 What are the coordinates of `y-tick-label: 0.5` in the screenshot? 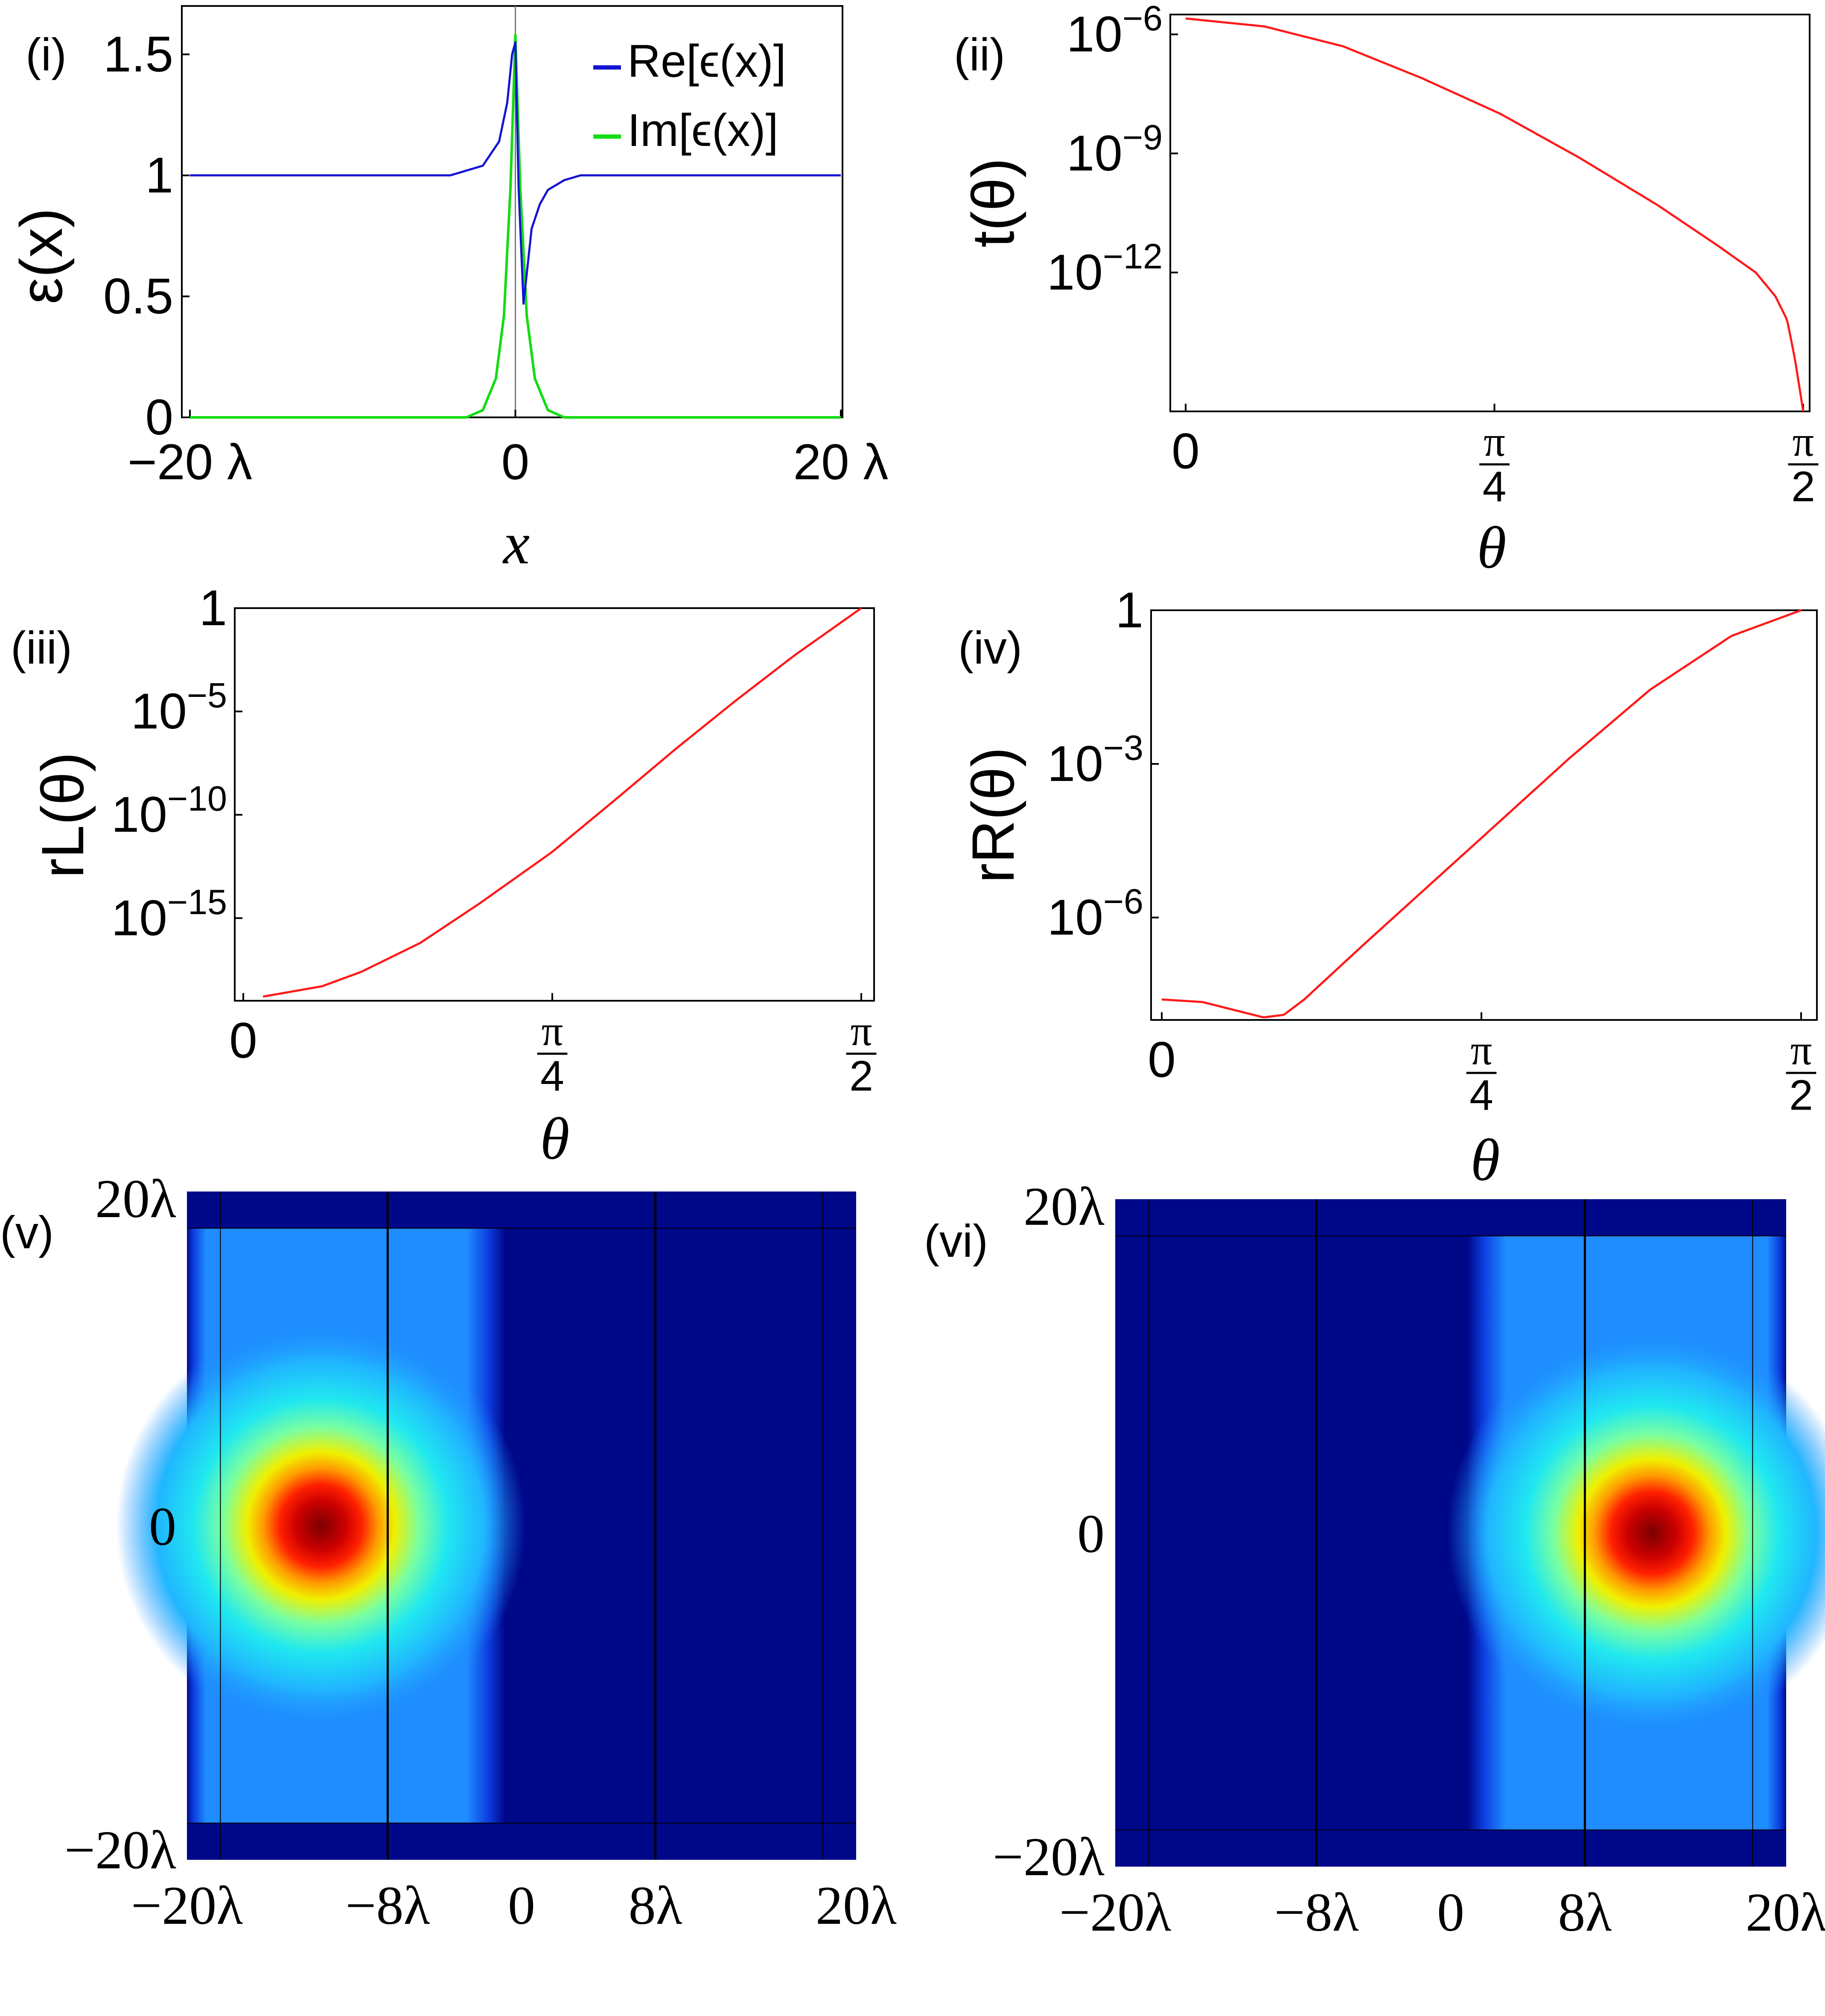 It's located at (138, 296).